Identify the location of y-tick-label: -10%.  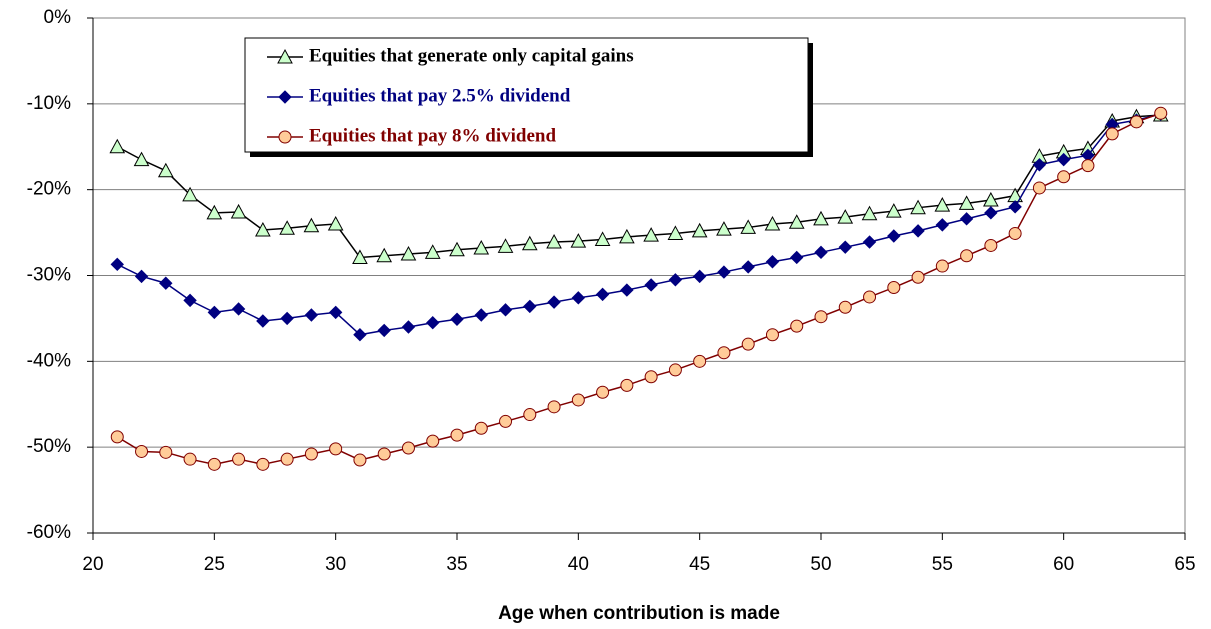
(49, 103).